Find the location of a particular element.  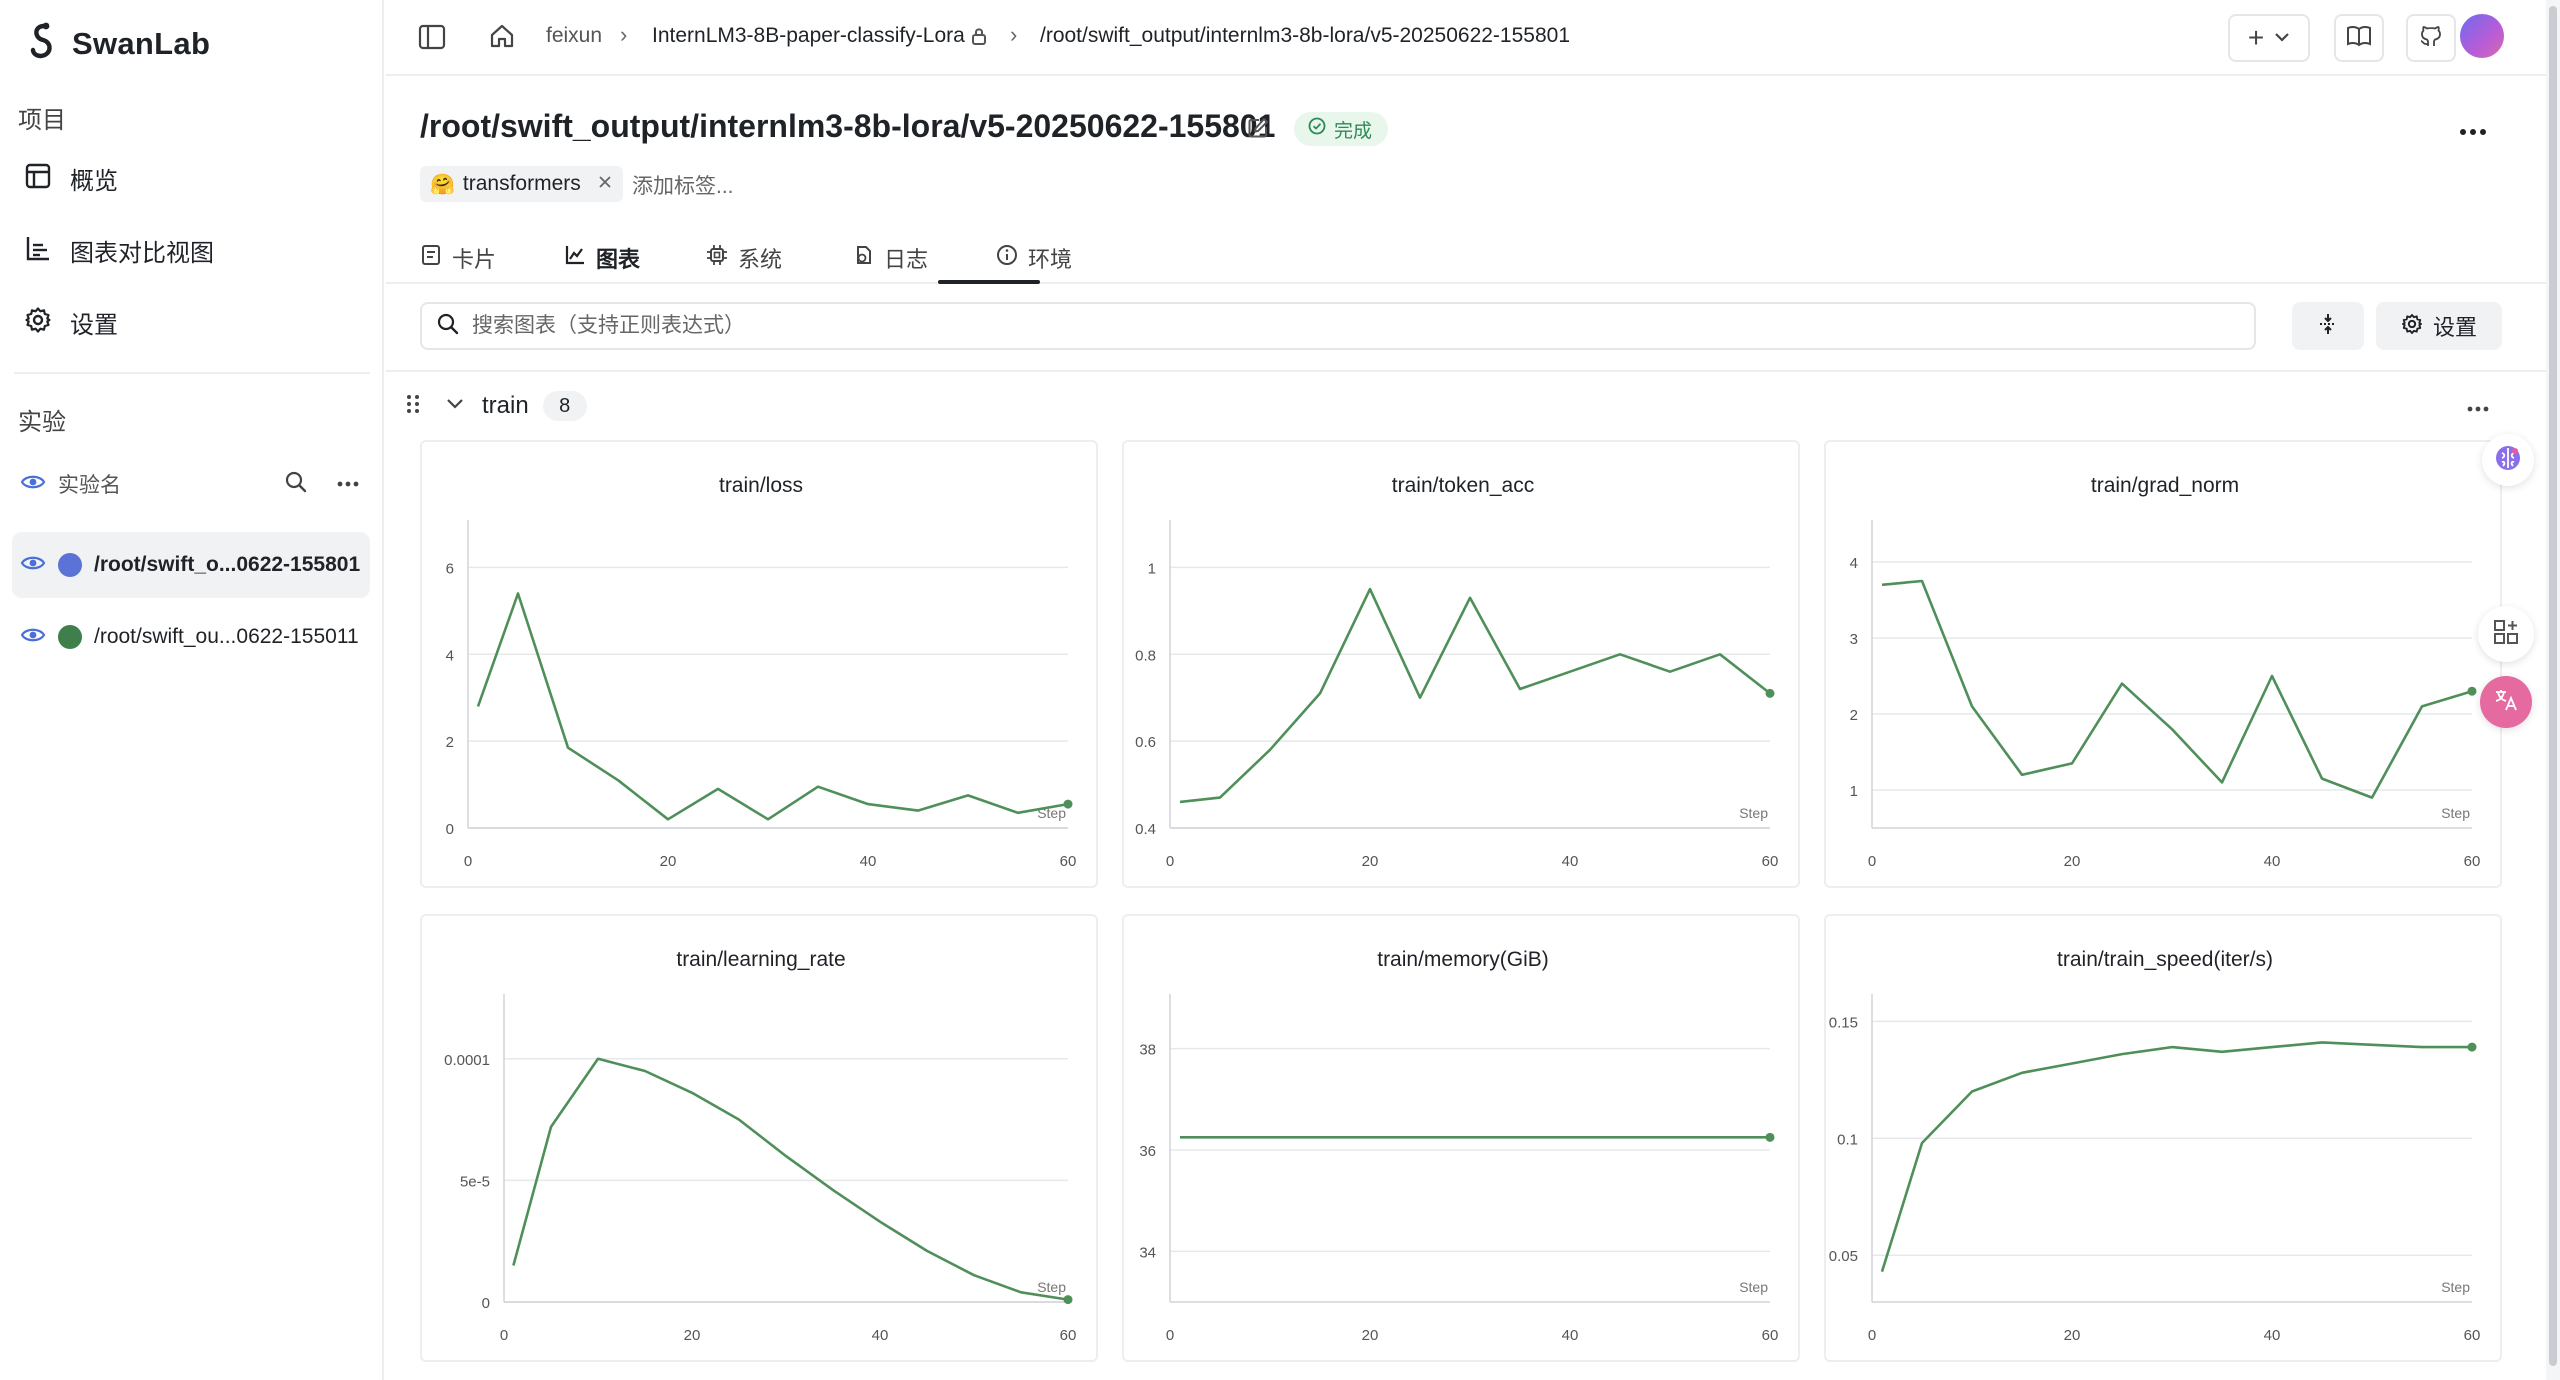

table-icon is located at coordinates (38, 178).